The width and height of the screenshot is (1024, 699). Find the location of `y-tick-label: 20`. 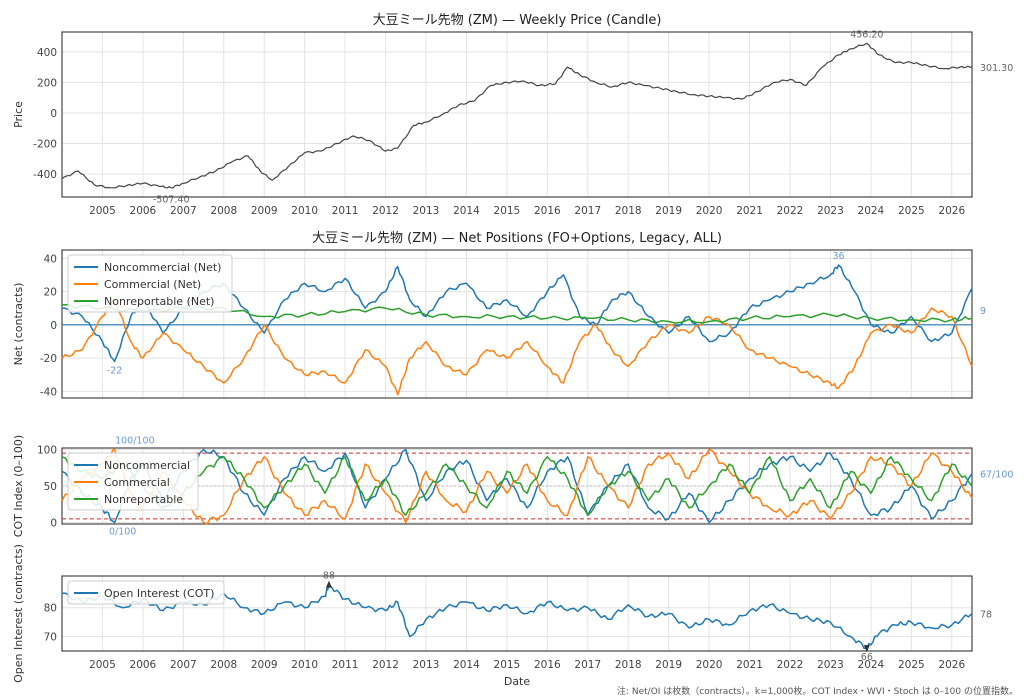

y-tick-label: 20 is located at coordinates (50, 293).